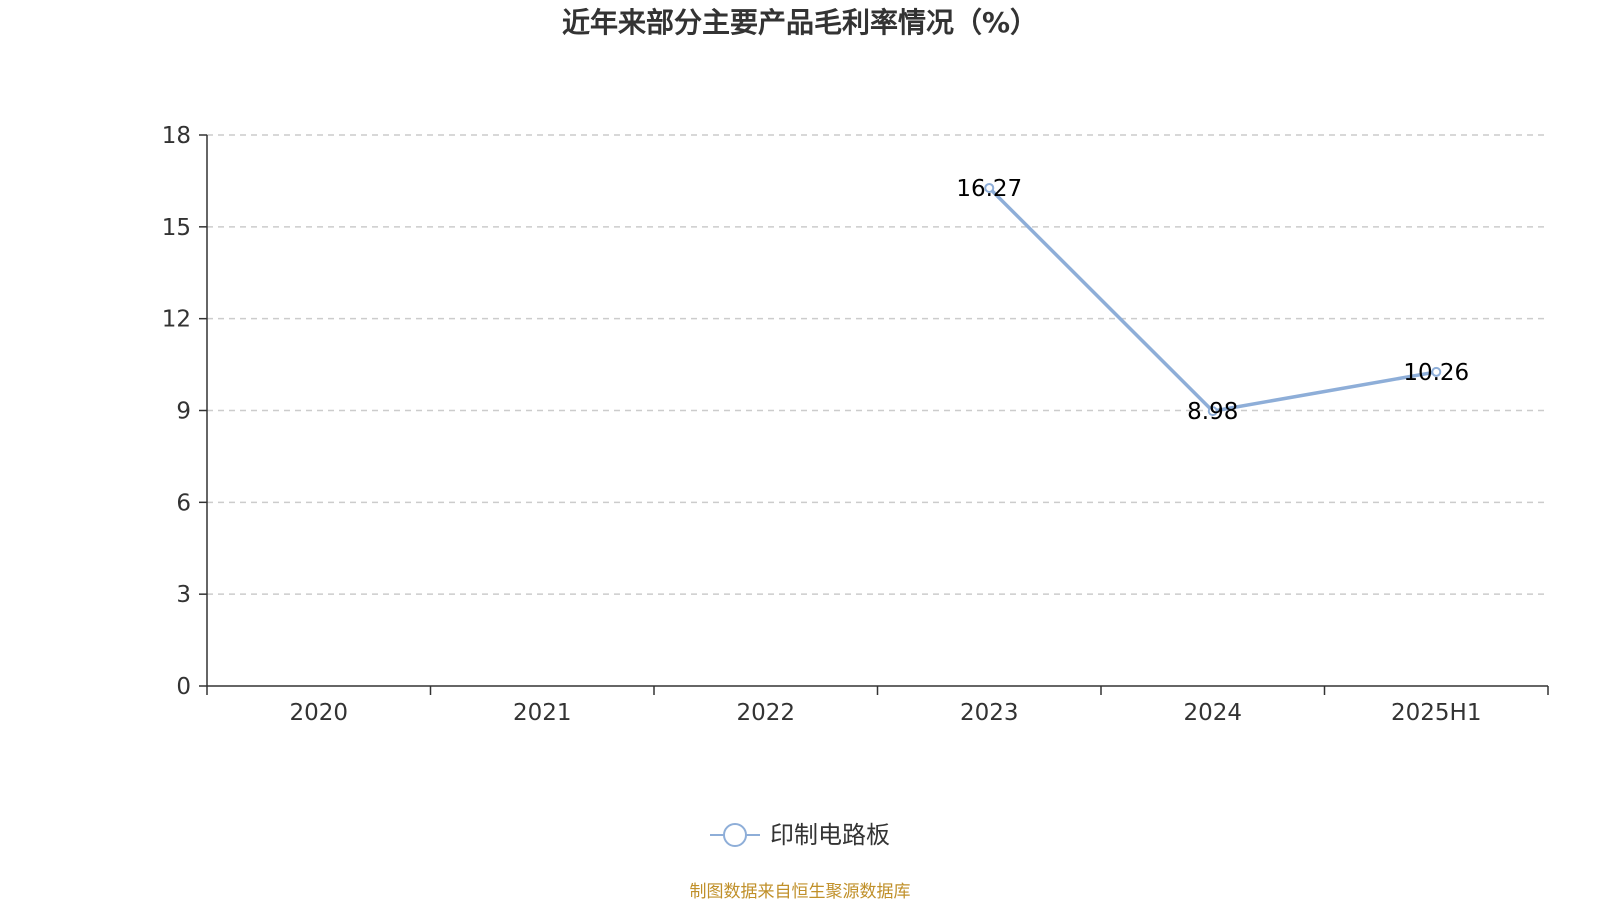  What do you see at coordinates (318, 713) in the screenshot?
I see `x-tick-label: 2020` at bounding box center [318, 713].